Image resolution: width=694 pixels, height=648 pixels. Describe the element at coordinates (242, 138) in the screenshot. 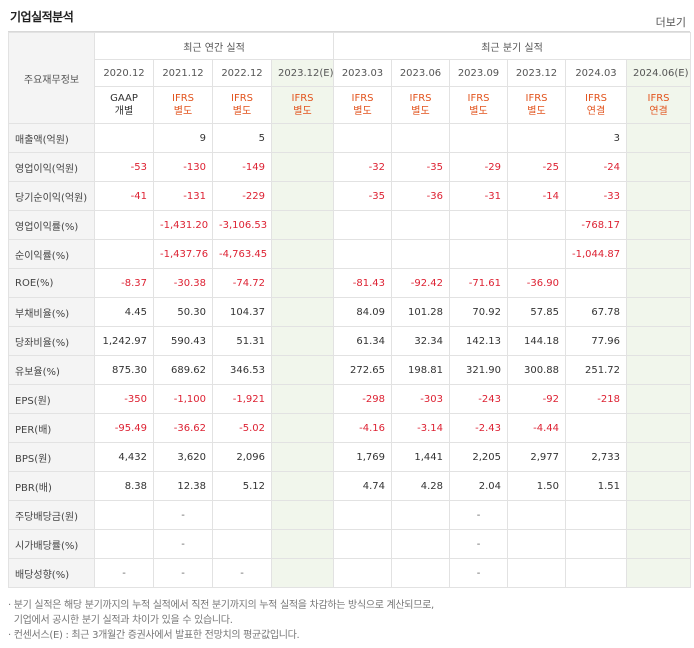

I see `table-cell: 5` at that location.